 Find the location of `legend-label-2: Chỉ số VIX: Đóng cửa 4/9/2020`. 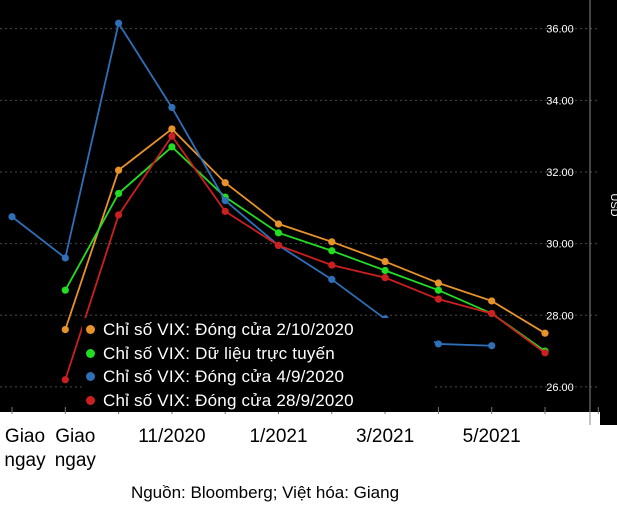

legend-label-2: Chỉ số VIX: Đóng cửa 4/9/2020 is located at coordinates (224, 376).